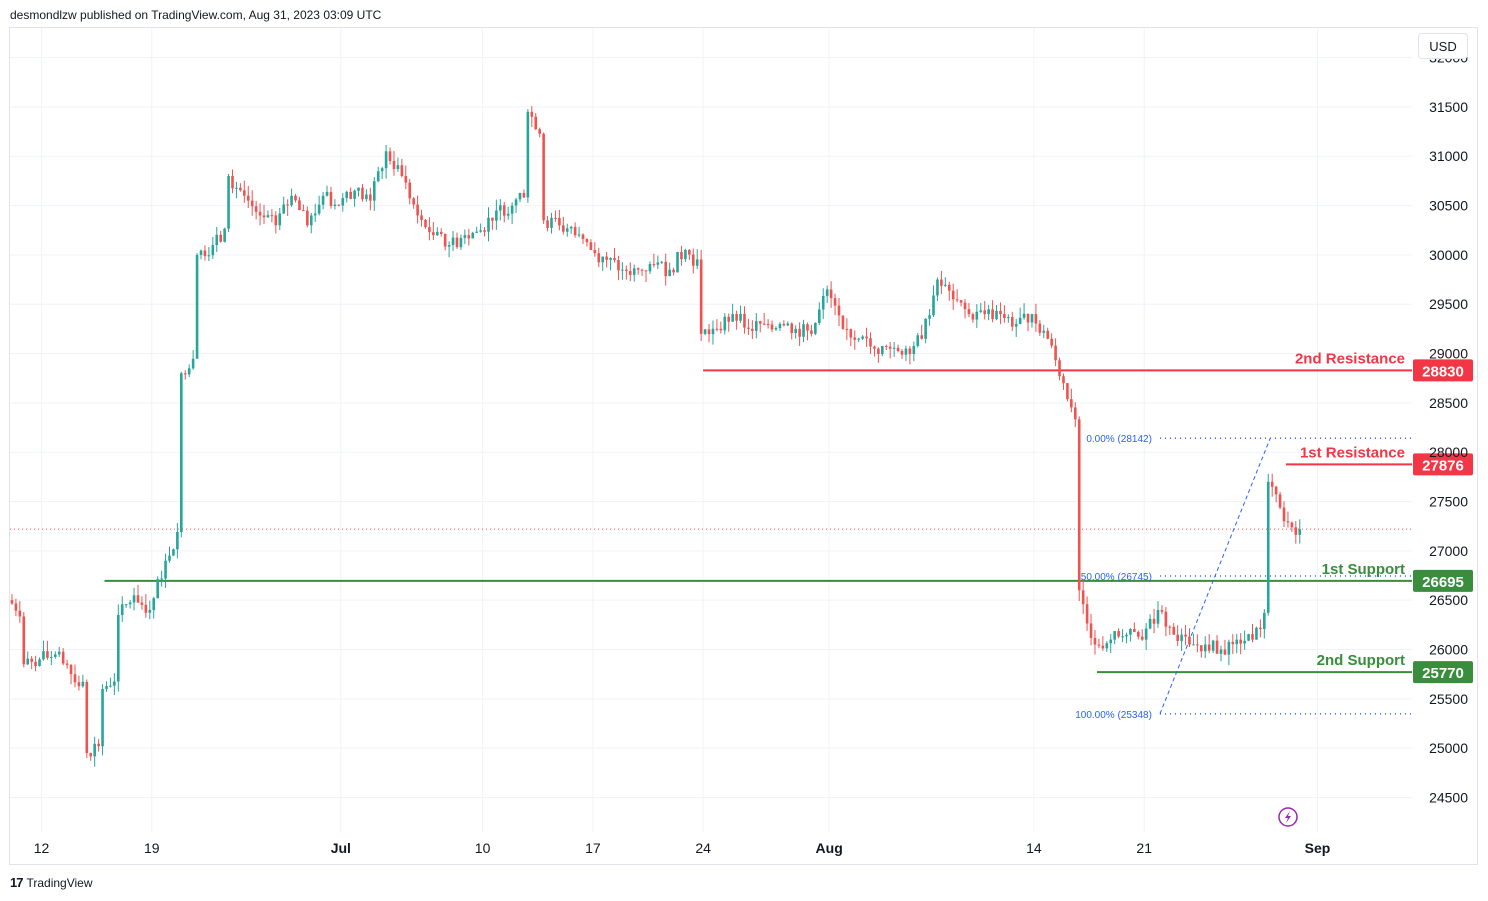 The width and height of the screenshot is (1488, 901). Describe the element at coordinates (42, 848) in the screenshot. I see `x-tick-label: 12` at that location.